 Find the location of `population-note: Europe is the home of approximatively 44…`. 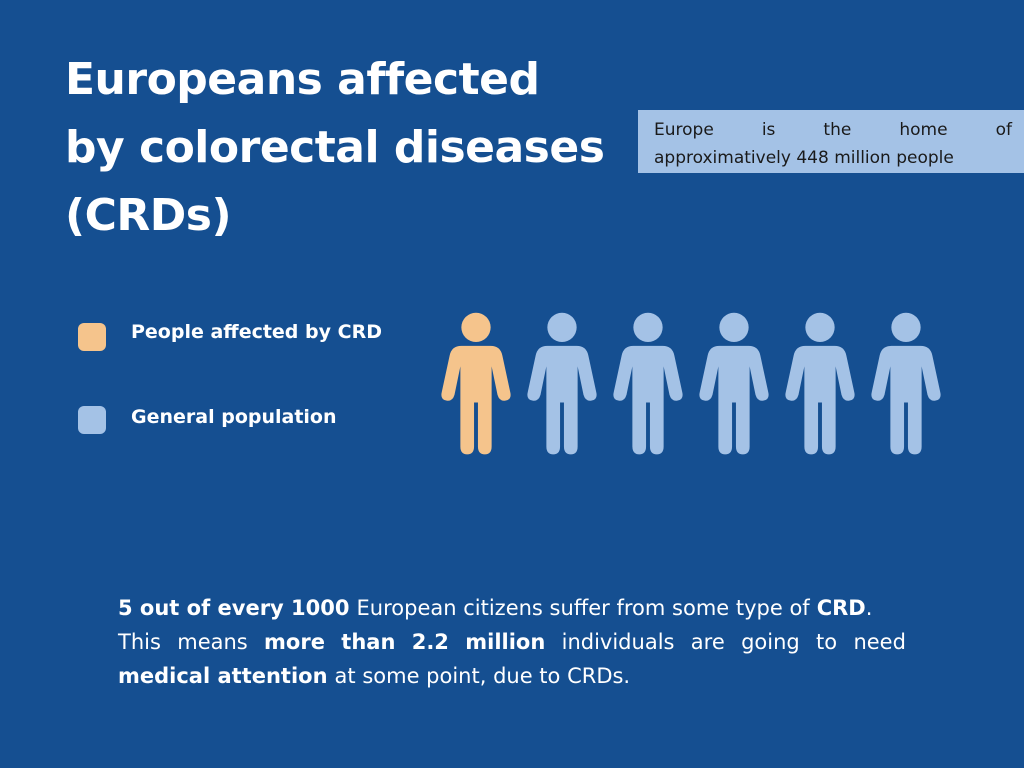

population-note: Europe is the home of approximatively 44… is located at coordinates (831, 141).